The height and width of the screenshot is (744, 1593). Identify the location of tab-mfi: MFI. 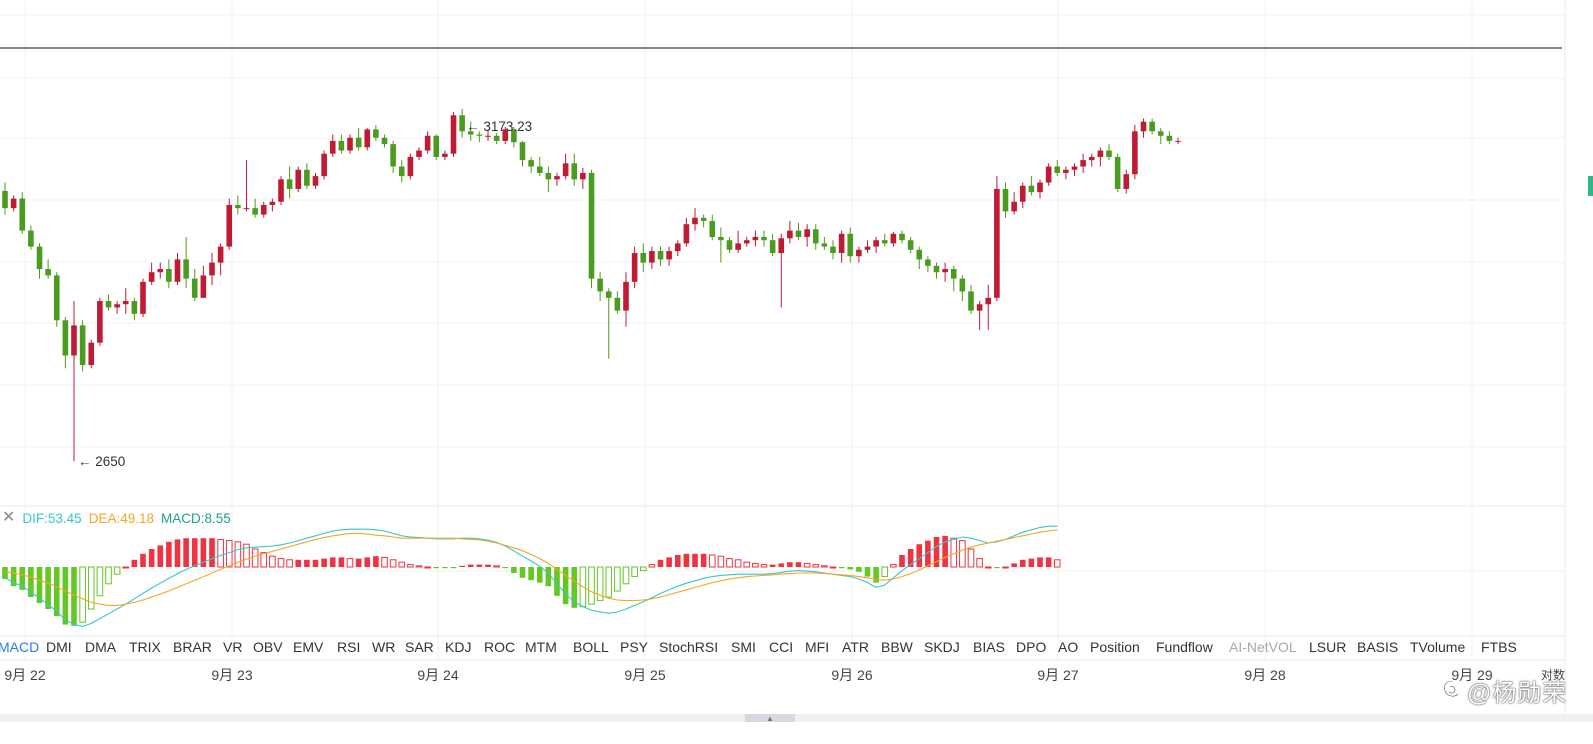
(817, 647).